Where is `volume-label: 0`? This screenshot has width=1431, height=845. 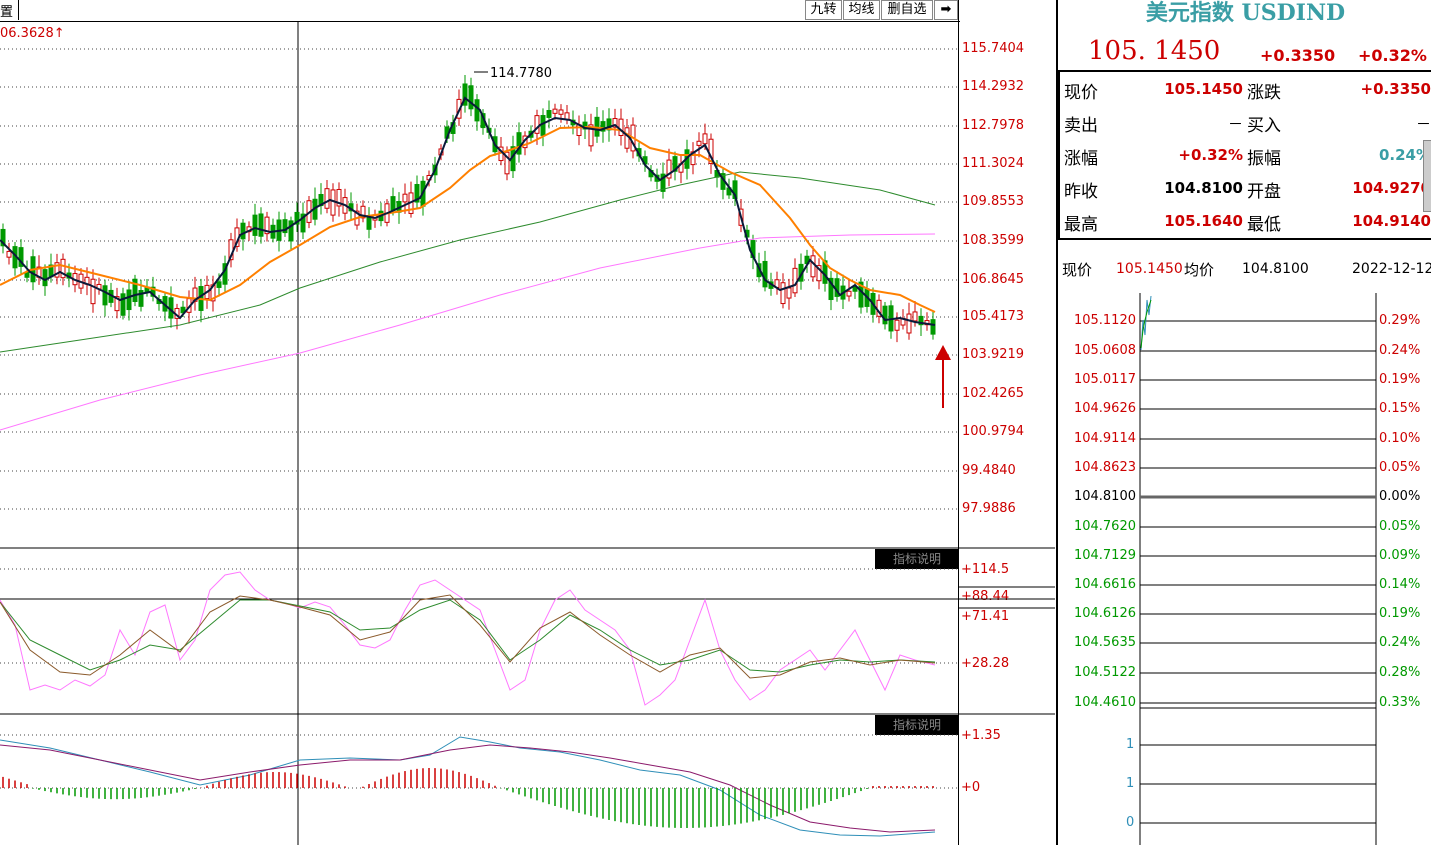
volume-label: 0 is located at coordinates (1130, 822).